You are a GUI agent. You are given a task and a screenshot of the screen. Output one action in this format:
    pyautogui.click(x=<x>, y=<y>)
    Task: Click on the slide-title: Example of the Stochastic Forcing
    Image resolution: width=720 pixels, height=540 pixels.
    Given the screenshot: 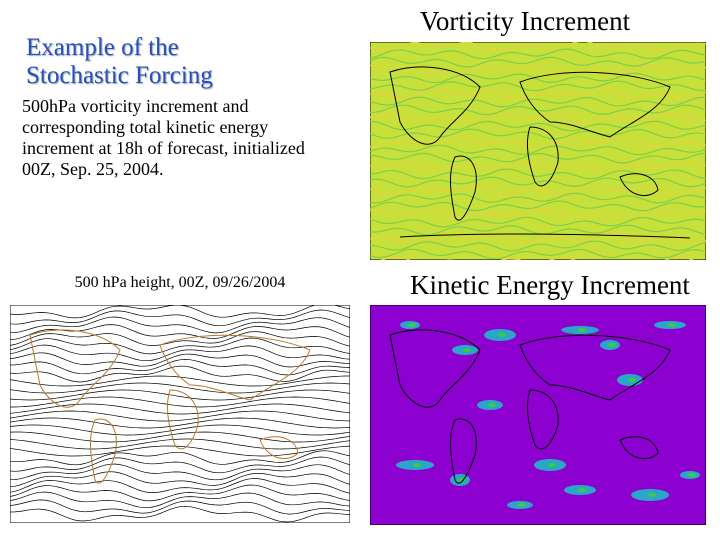 What is the action you would take?
    pyautogui.click(x=119, y=62)
    